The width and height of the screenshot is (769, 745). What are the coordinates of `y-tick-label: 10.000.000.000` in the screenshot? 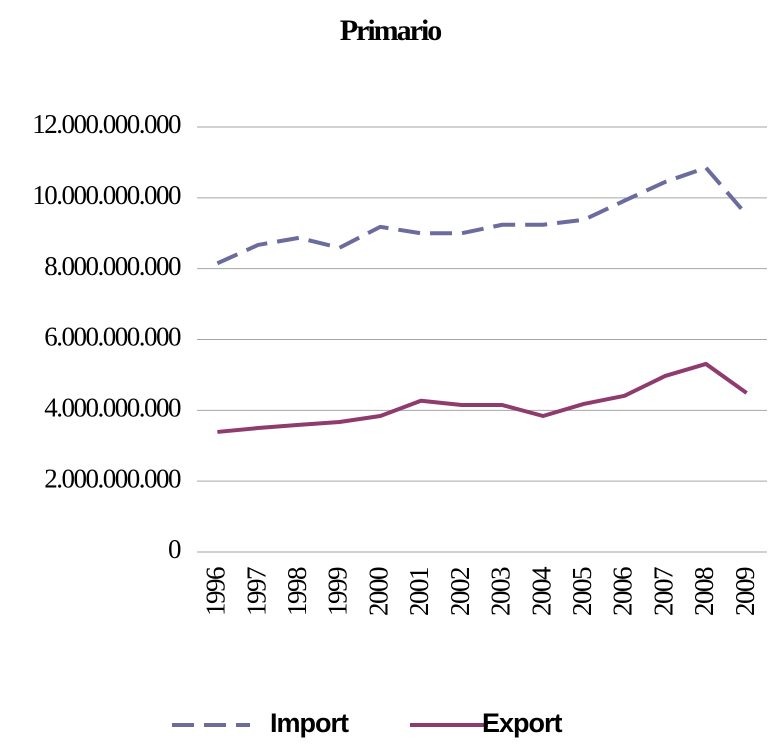 It's located at (106, 195).